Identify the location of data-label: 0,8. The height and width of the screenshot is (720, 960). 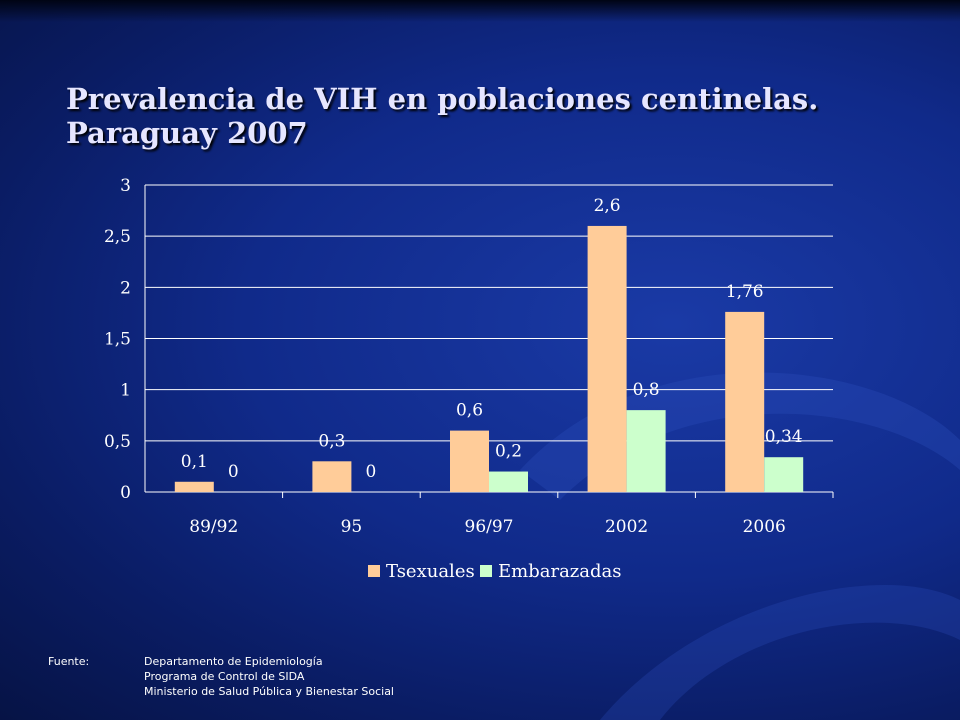
(646, 390).